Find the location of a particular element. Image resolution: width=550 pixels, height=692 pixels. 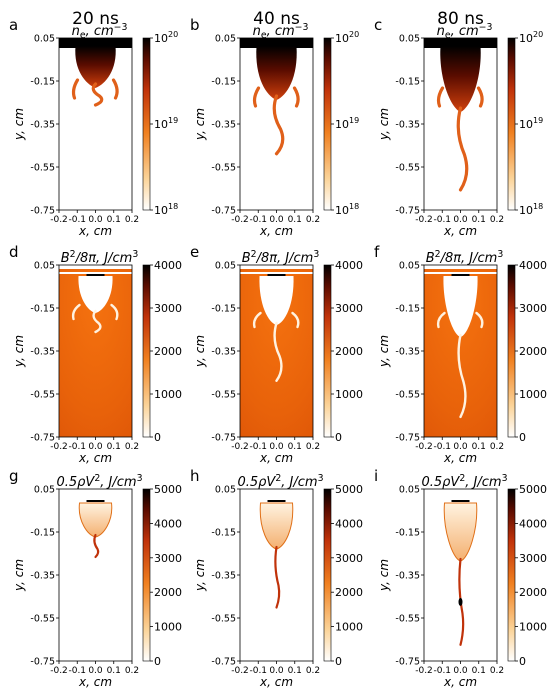

panel-letter: d is located at coordinates (14, 252).